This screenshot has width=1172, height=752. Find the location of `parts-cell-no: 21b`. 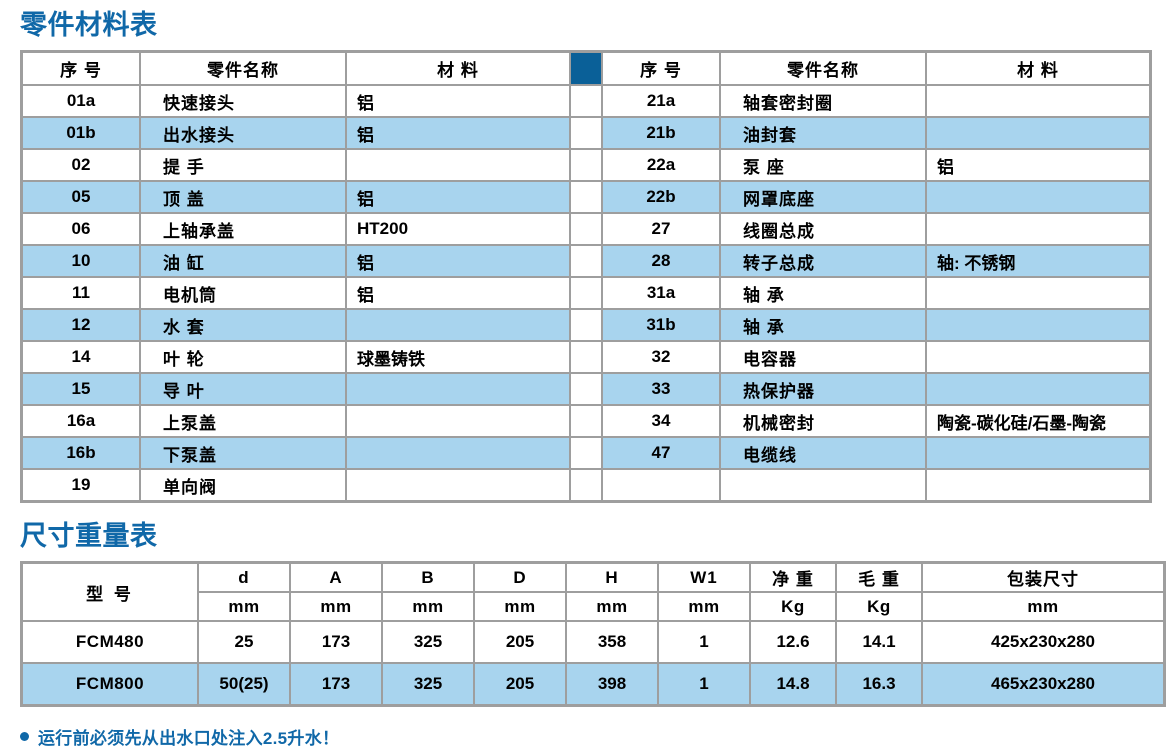

parts-cell-no: 21b is located at coordinates (661, 133).